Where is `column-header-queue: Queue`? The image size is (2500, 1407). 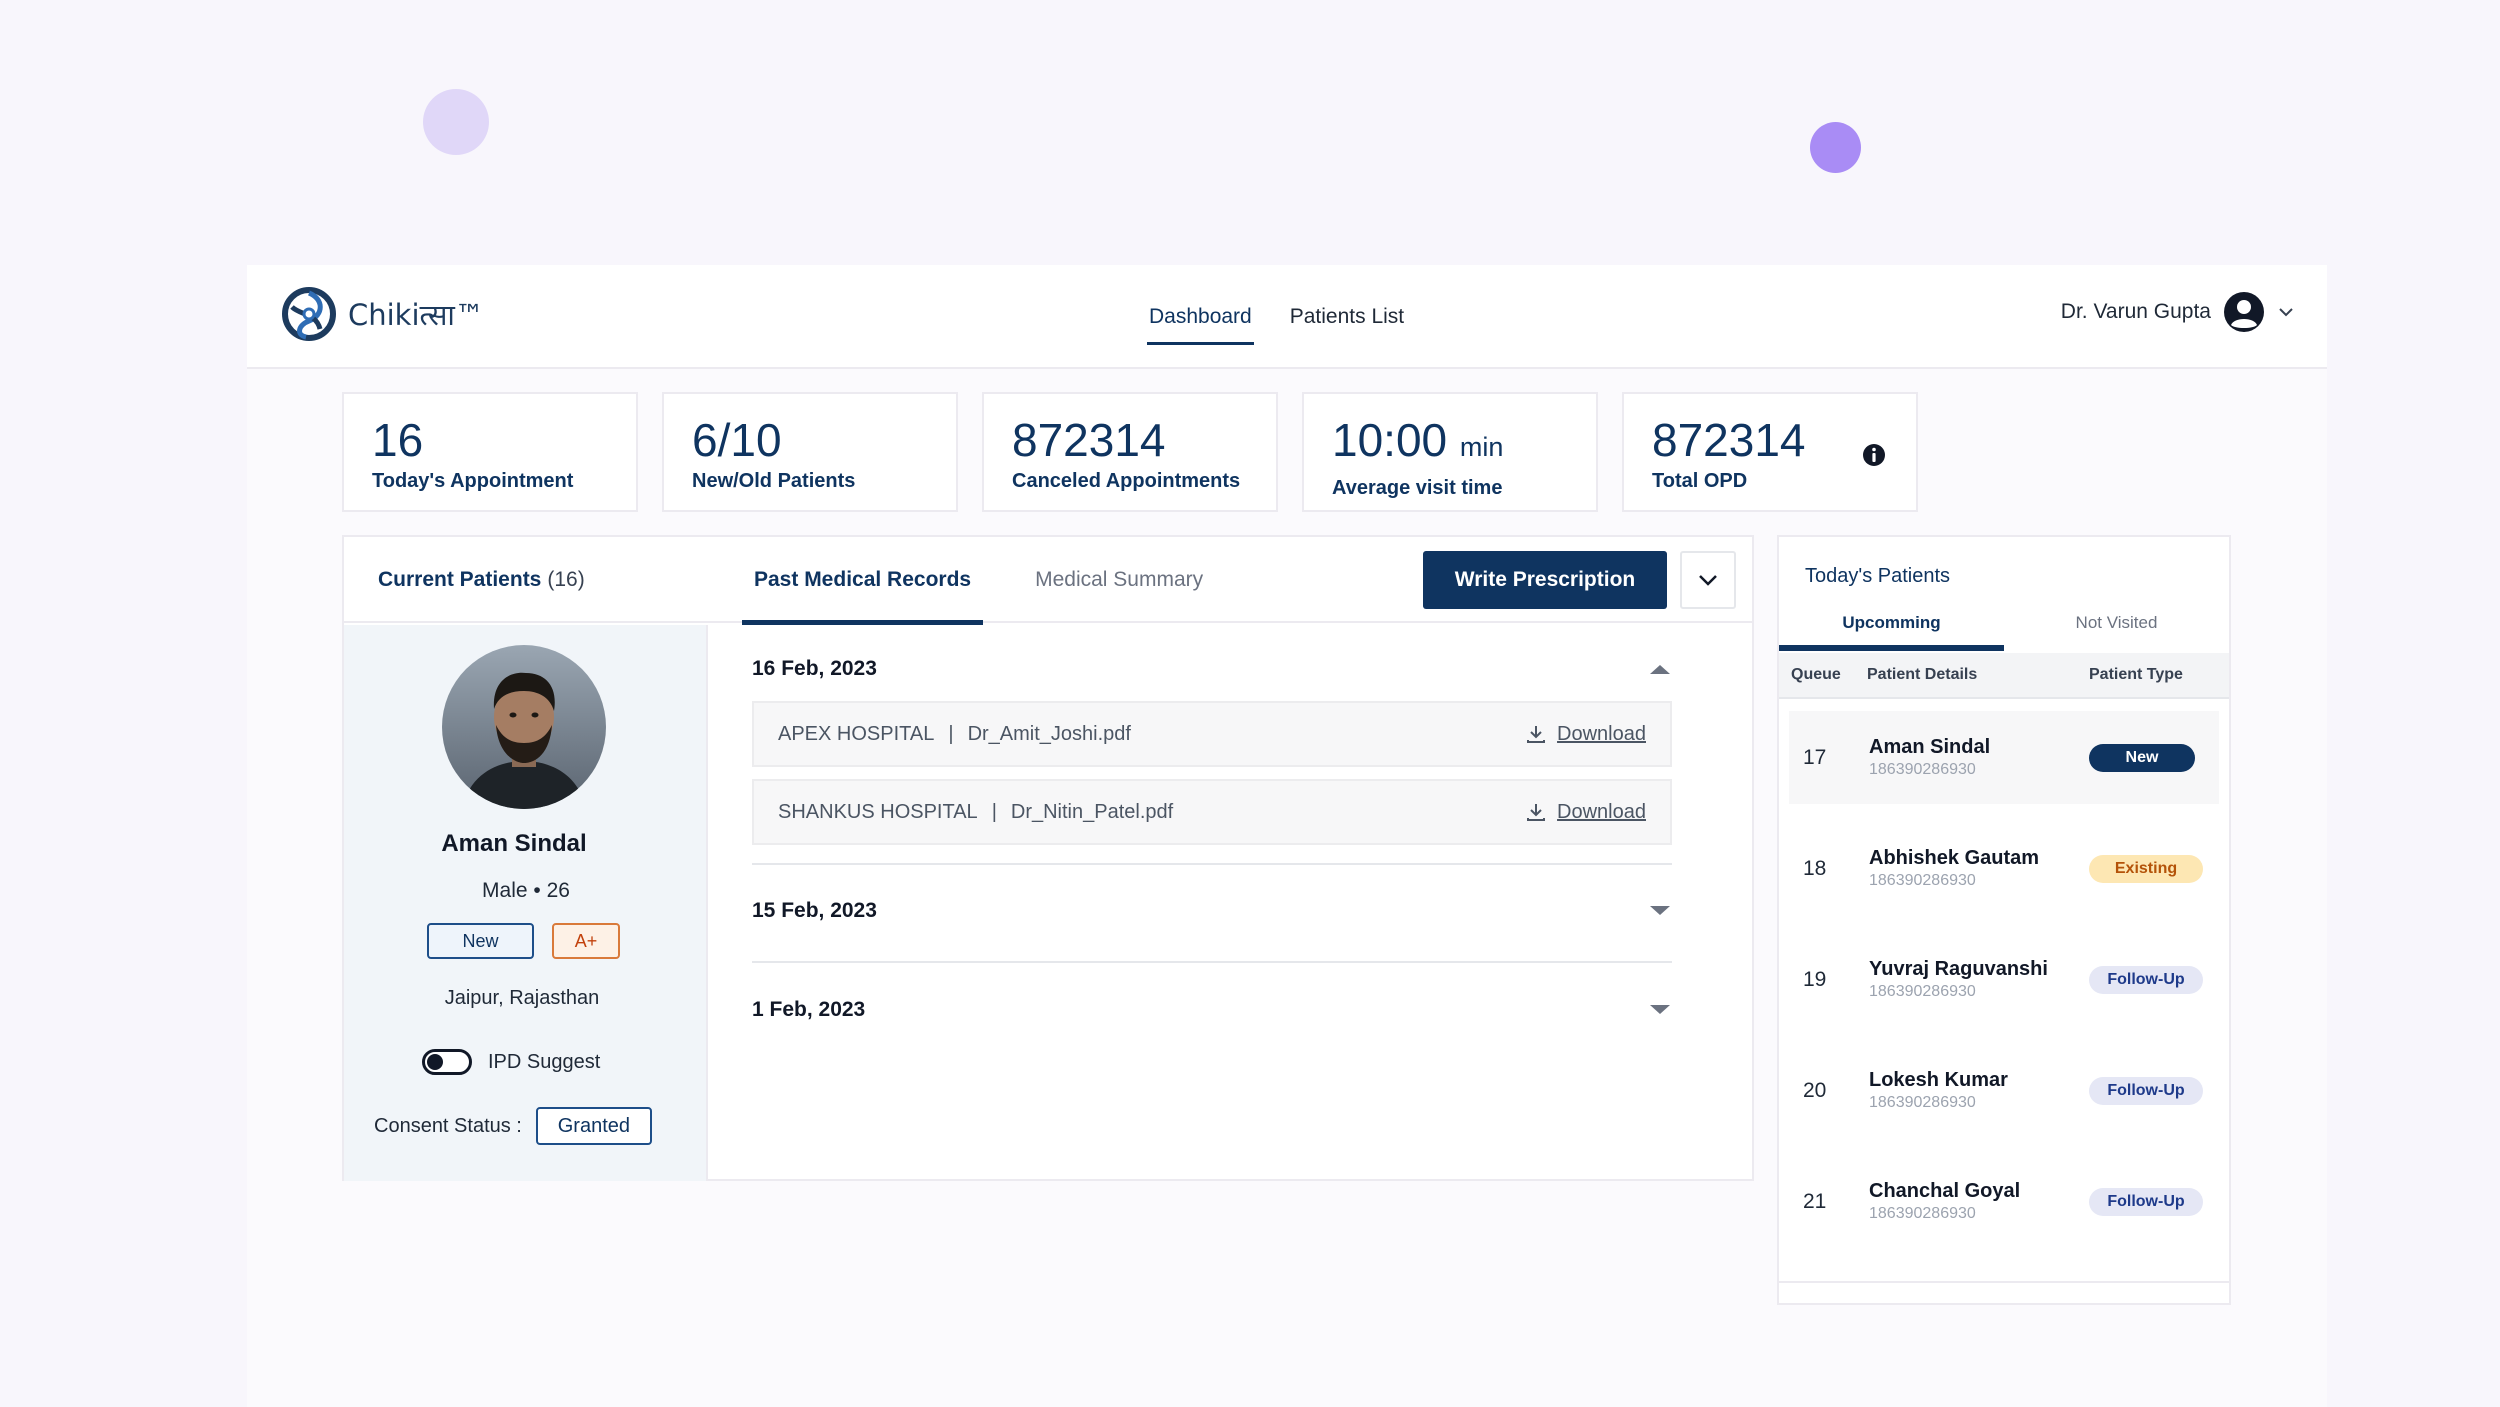
column-header-queue: Queue is located at coordinates (1816, 674).